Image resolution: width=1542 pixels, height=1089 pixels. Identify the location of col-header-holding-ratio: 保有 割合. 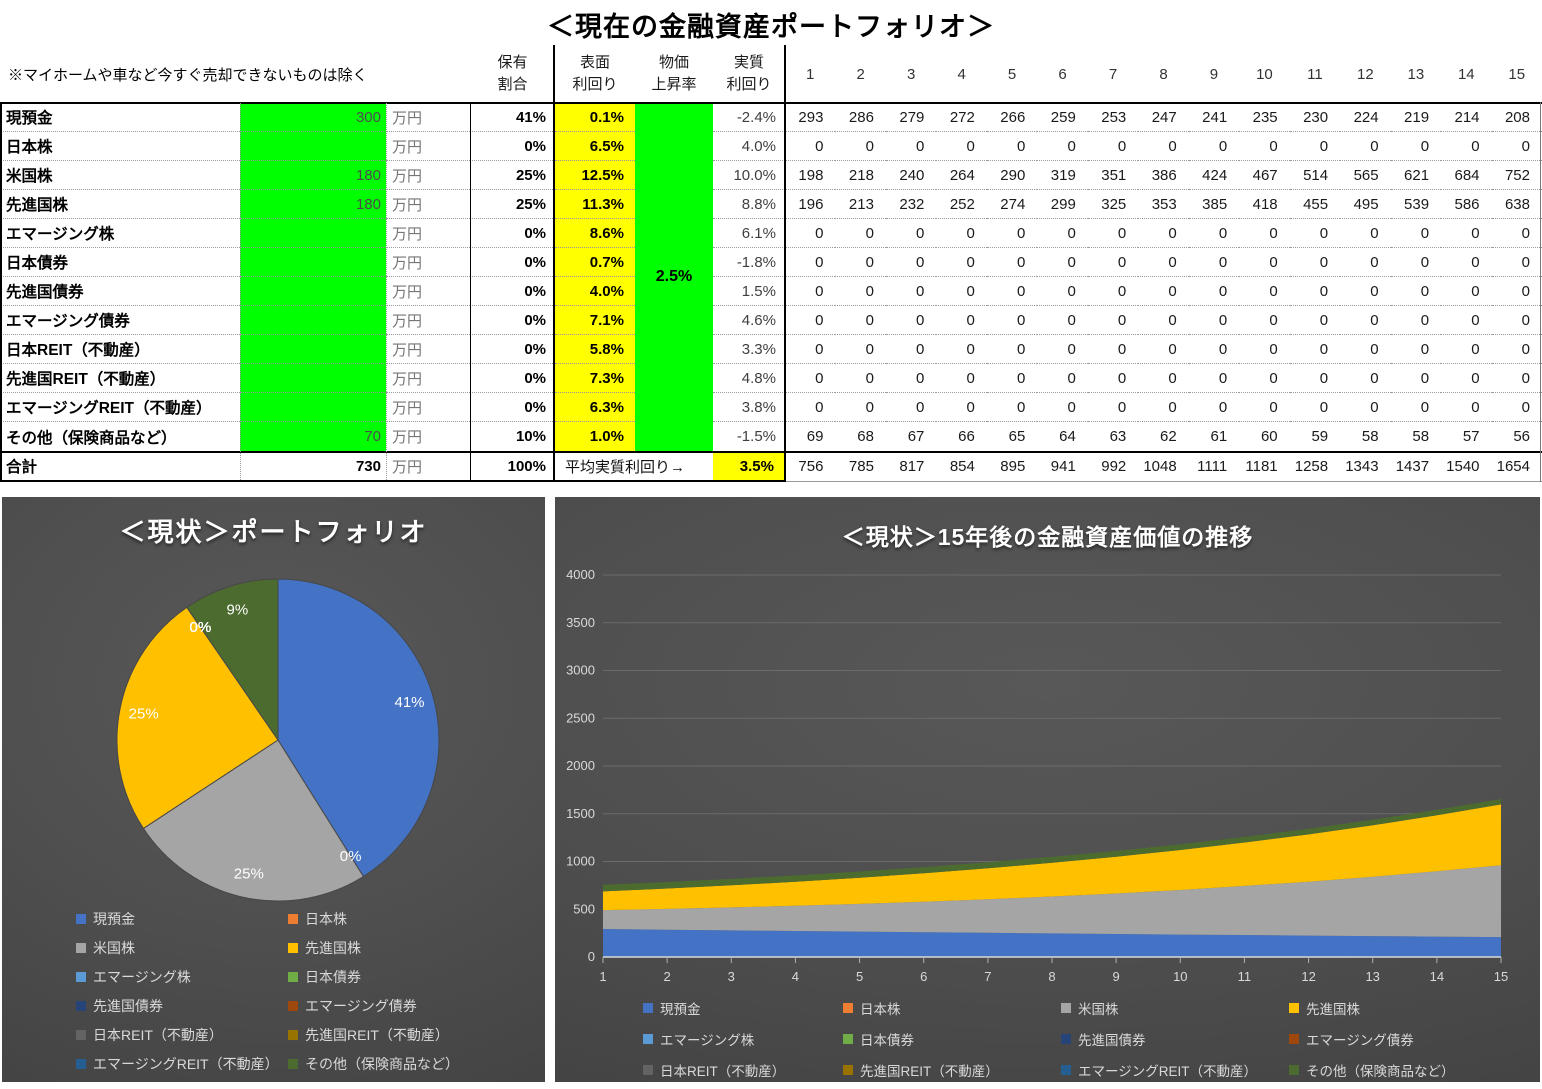
(512, 73).